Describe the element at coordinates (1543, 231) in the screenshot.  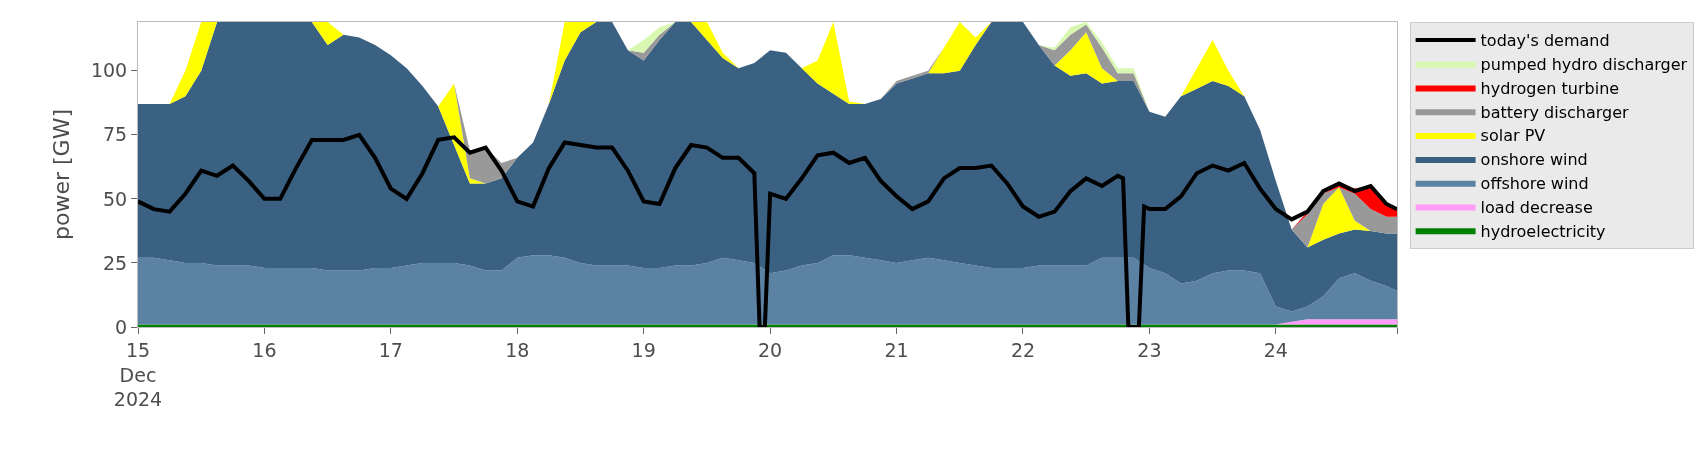
I see `legend-label: hydroelectricity` at that location.